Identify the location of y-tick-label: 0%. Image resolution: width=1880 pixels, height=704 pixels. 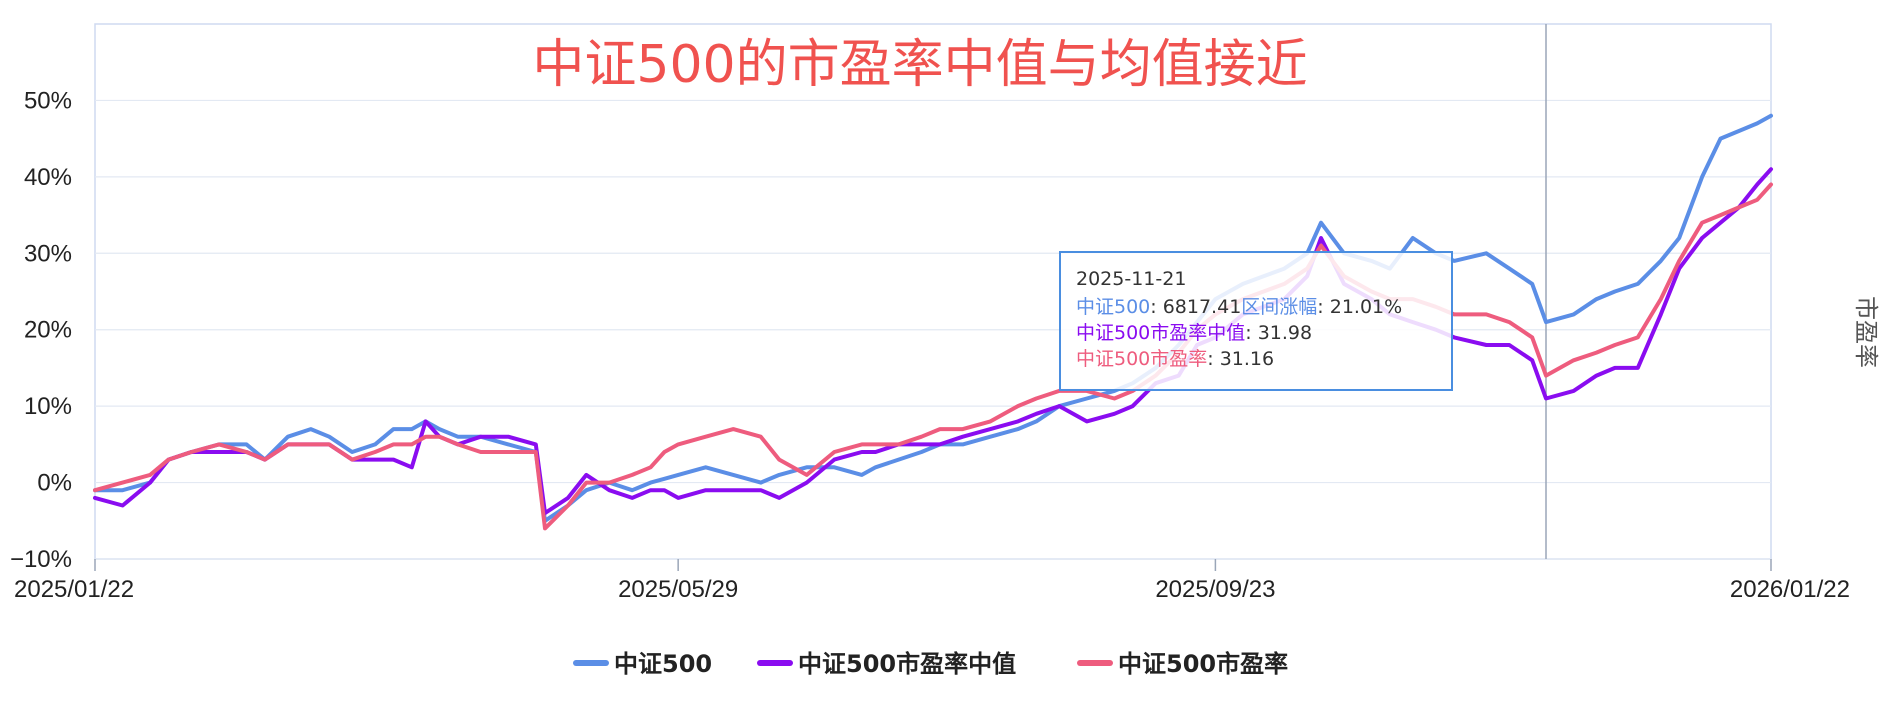
(54, 483).